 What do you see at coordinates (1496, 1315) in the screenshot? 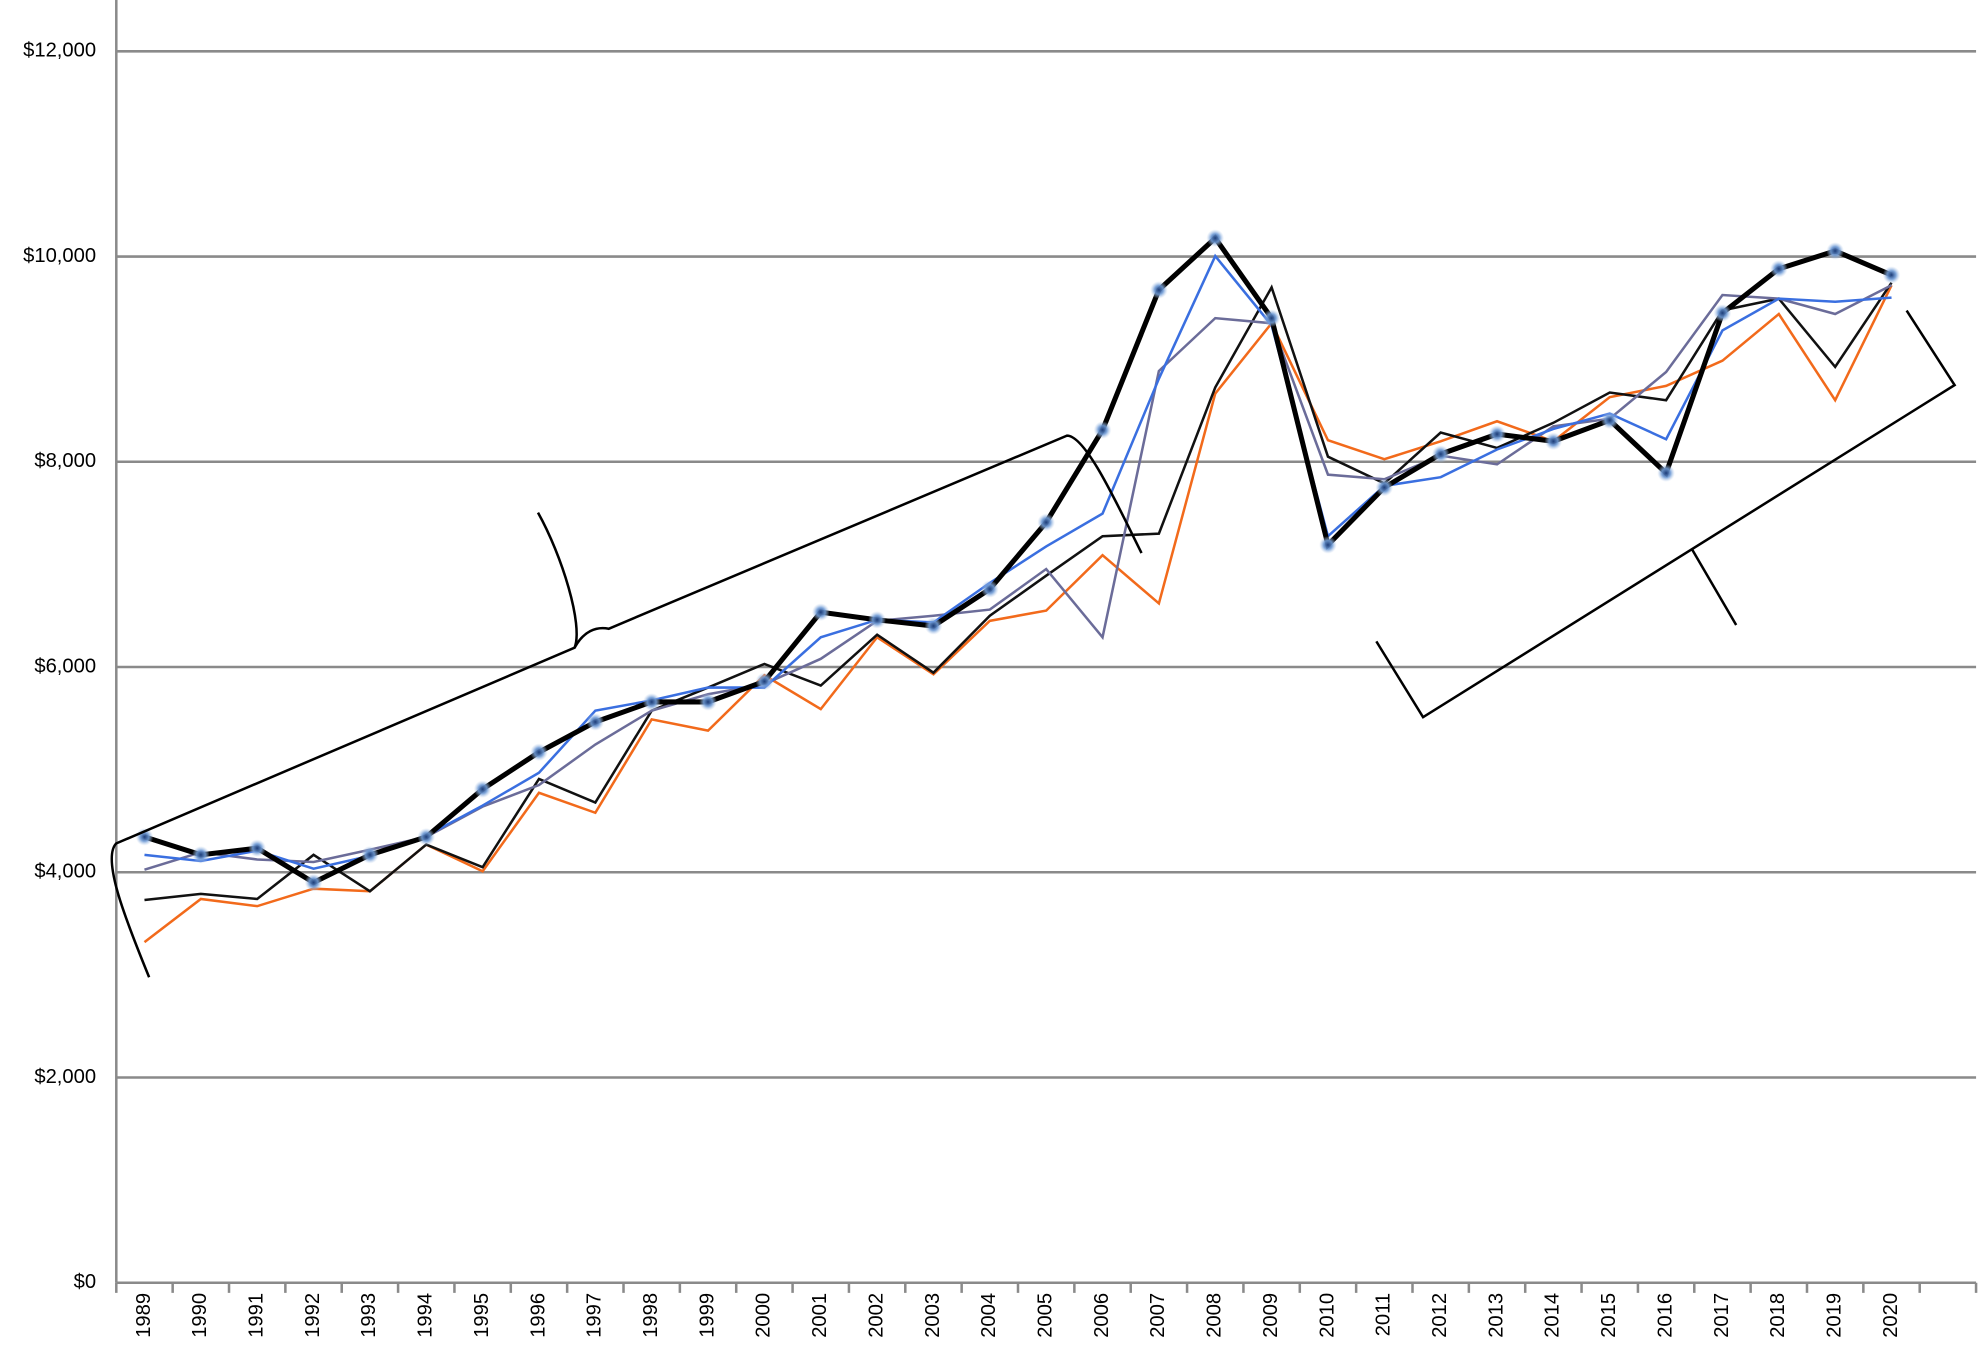
I see `x-tick-label: 2013` at bounding box center [1496, 1315].